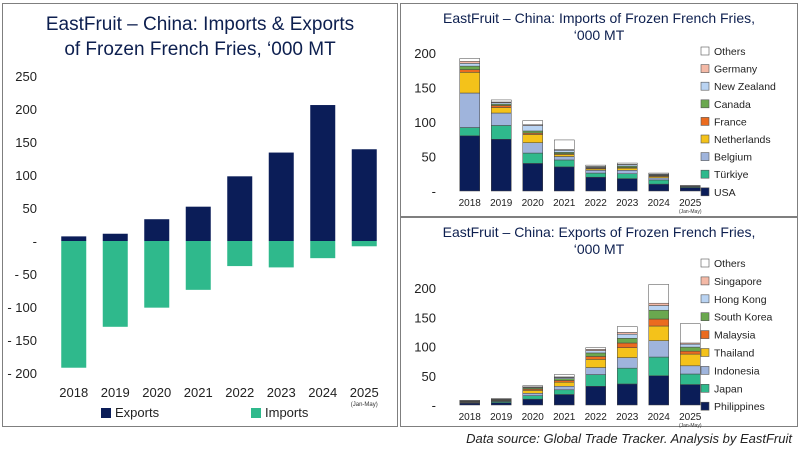  What do you see at coordinates (627, 176) in the screenshot?
I see `bar-segment-türkiye-2023` at bounding box center [627, 176].